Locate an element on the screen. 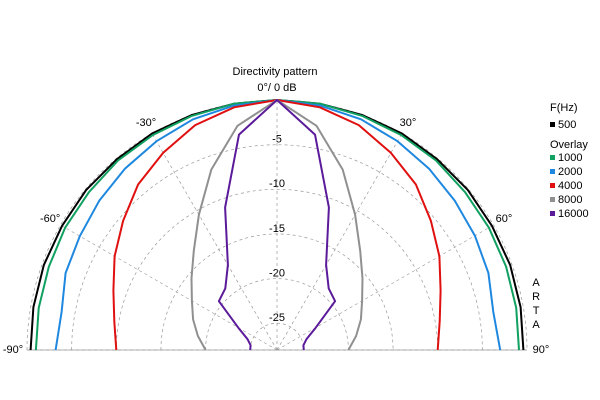 The image size is (600, 400). legend-label: 16000 is located at coordinates (573, 214).